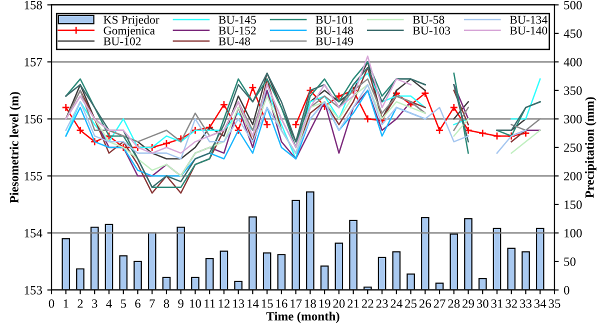  I want to click on legend-label: BU-134, so click(529, 20).